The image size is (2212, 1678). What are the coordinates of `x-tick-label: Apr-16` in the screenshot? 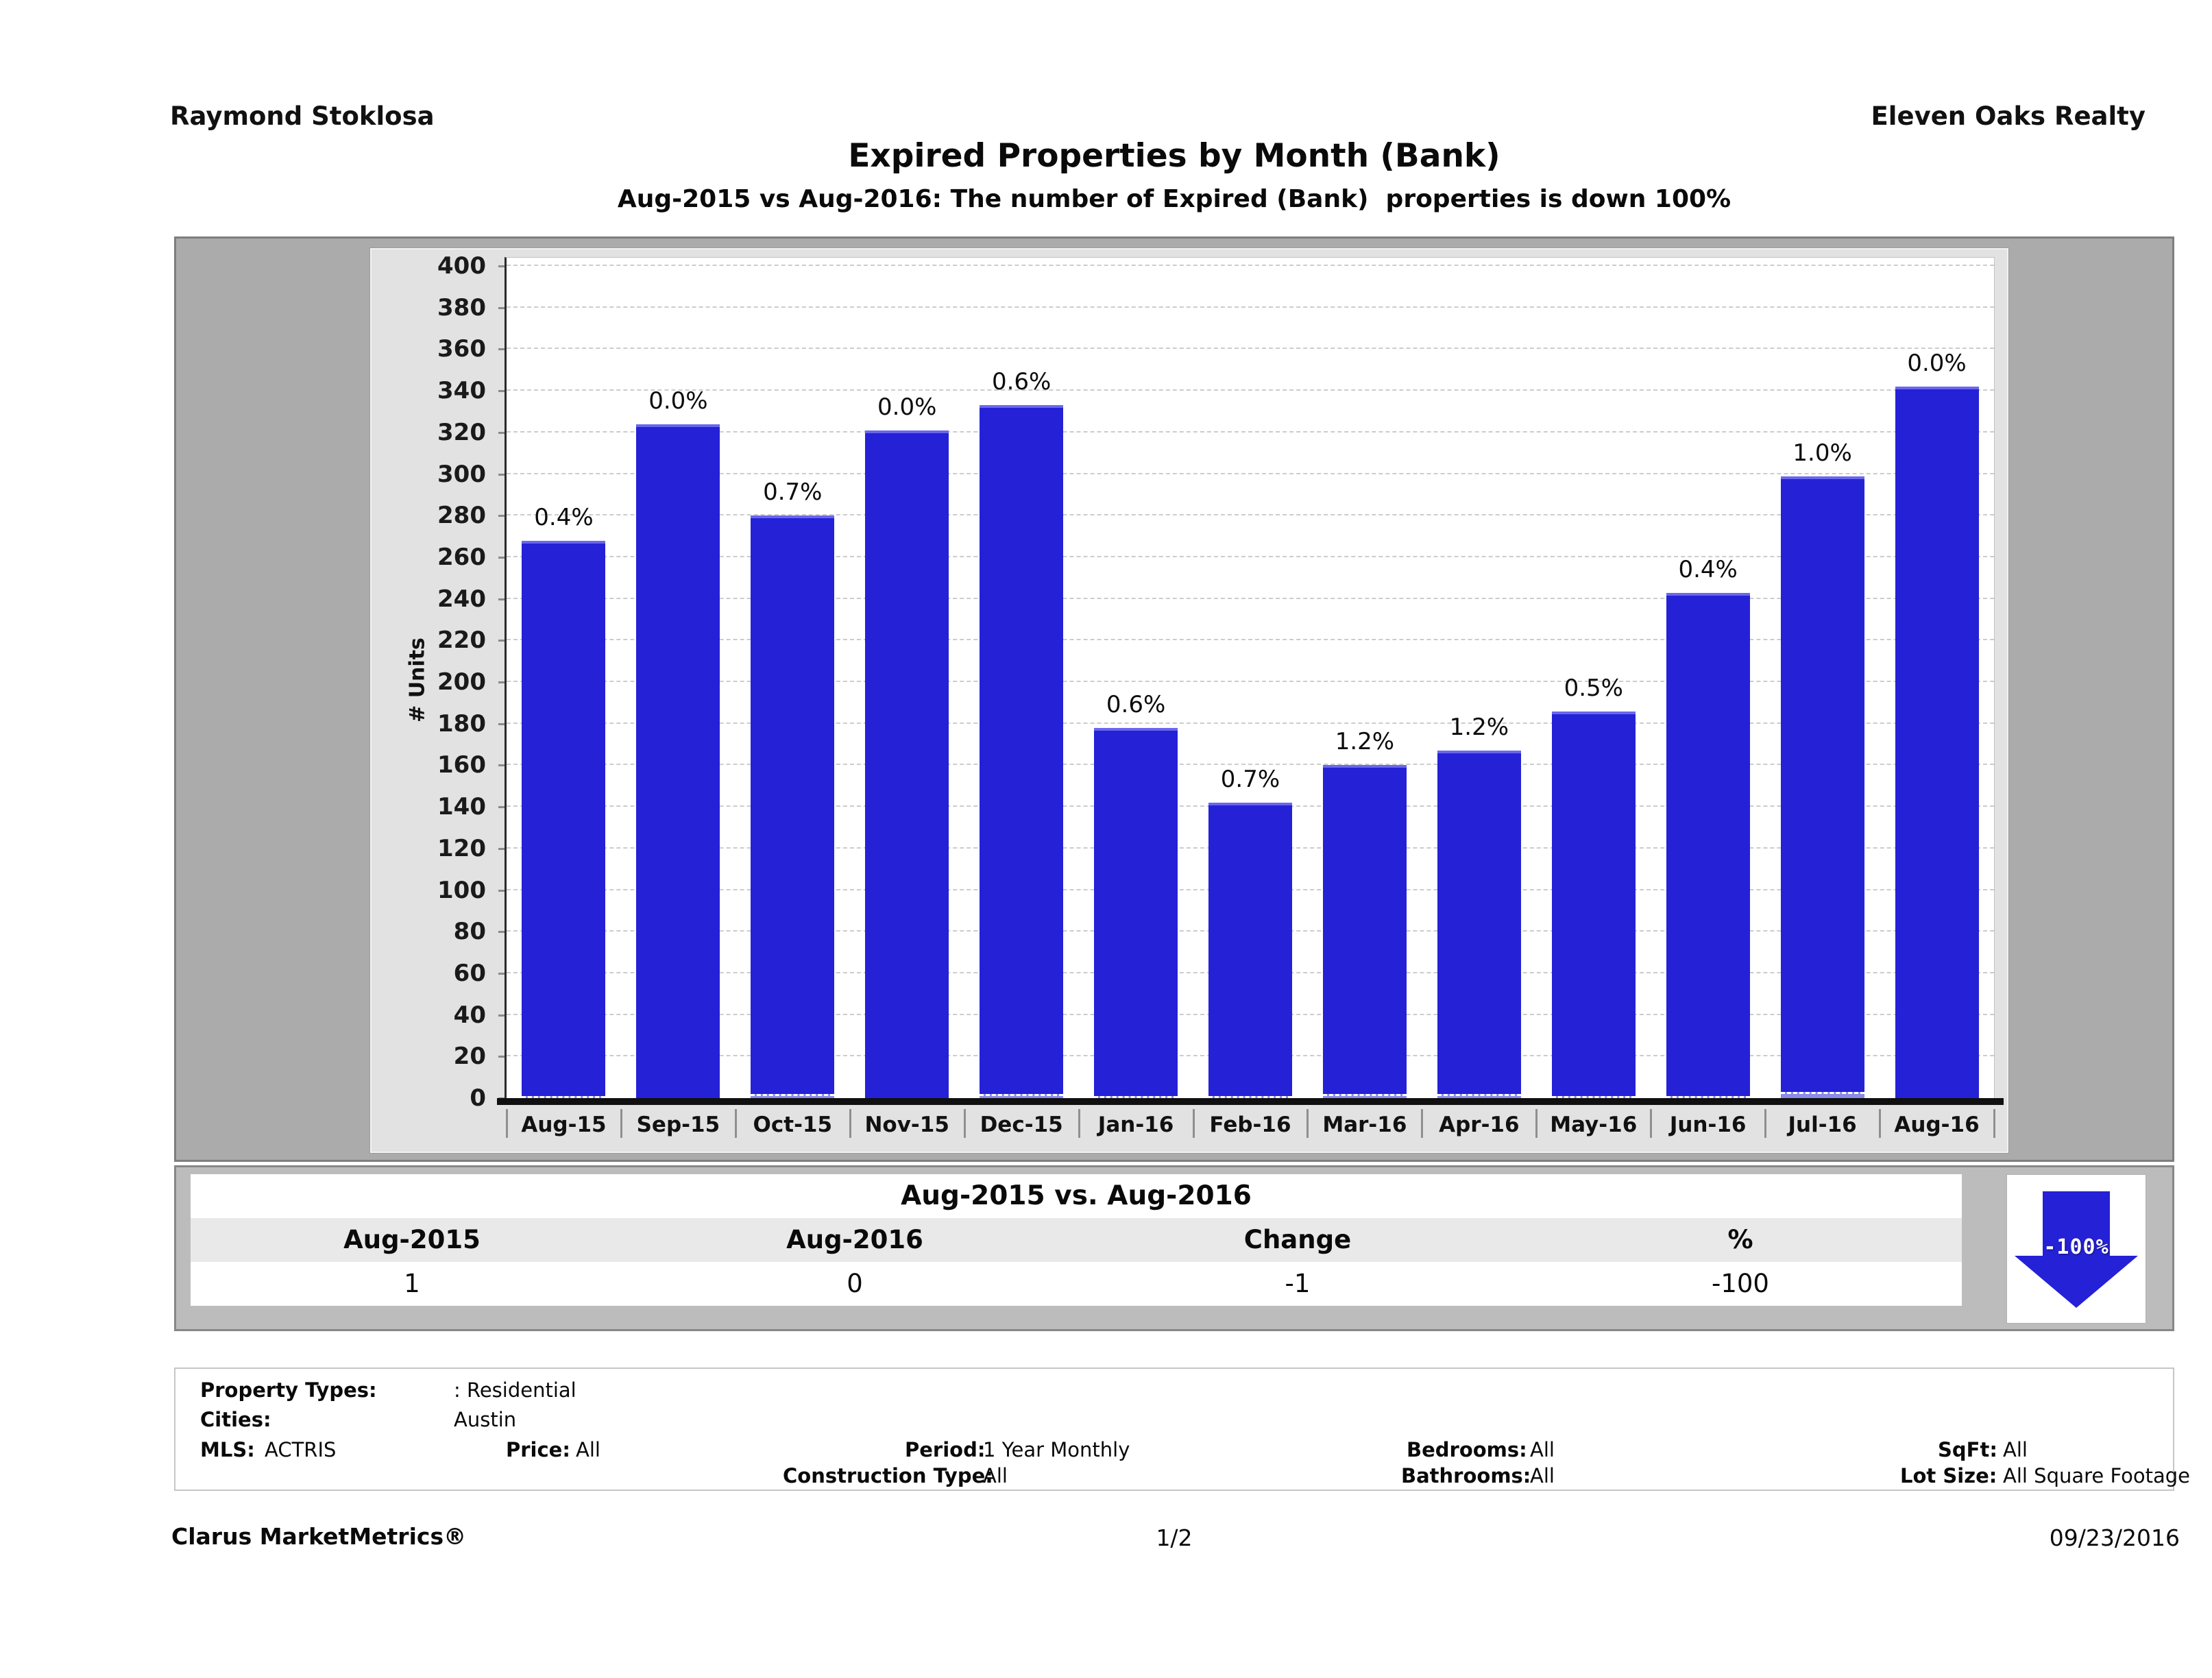 It's located at (1479, 1124).